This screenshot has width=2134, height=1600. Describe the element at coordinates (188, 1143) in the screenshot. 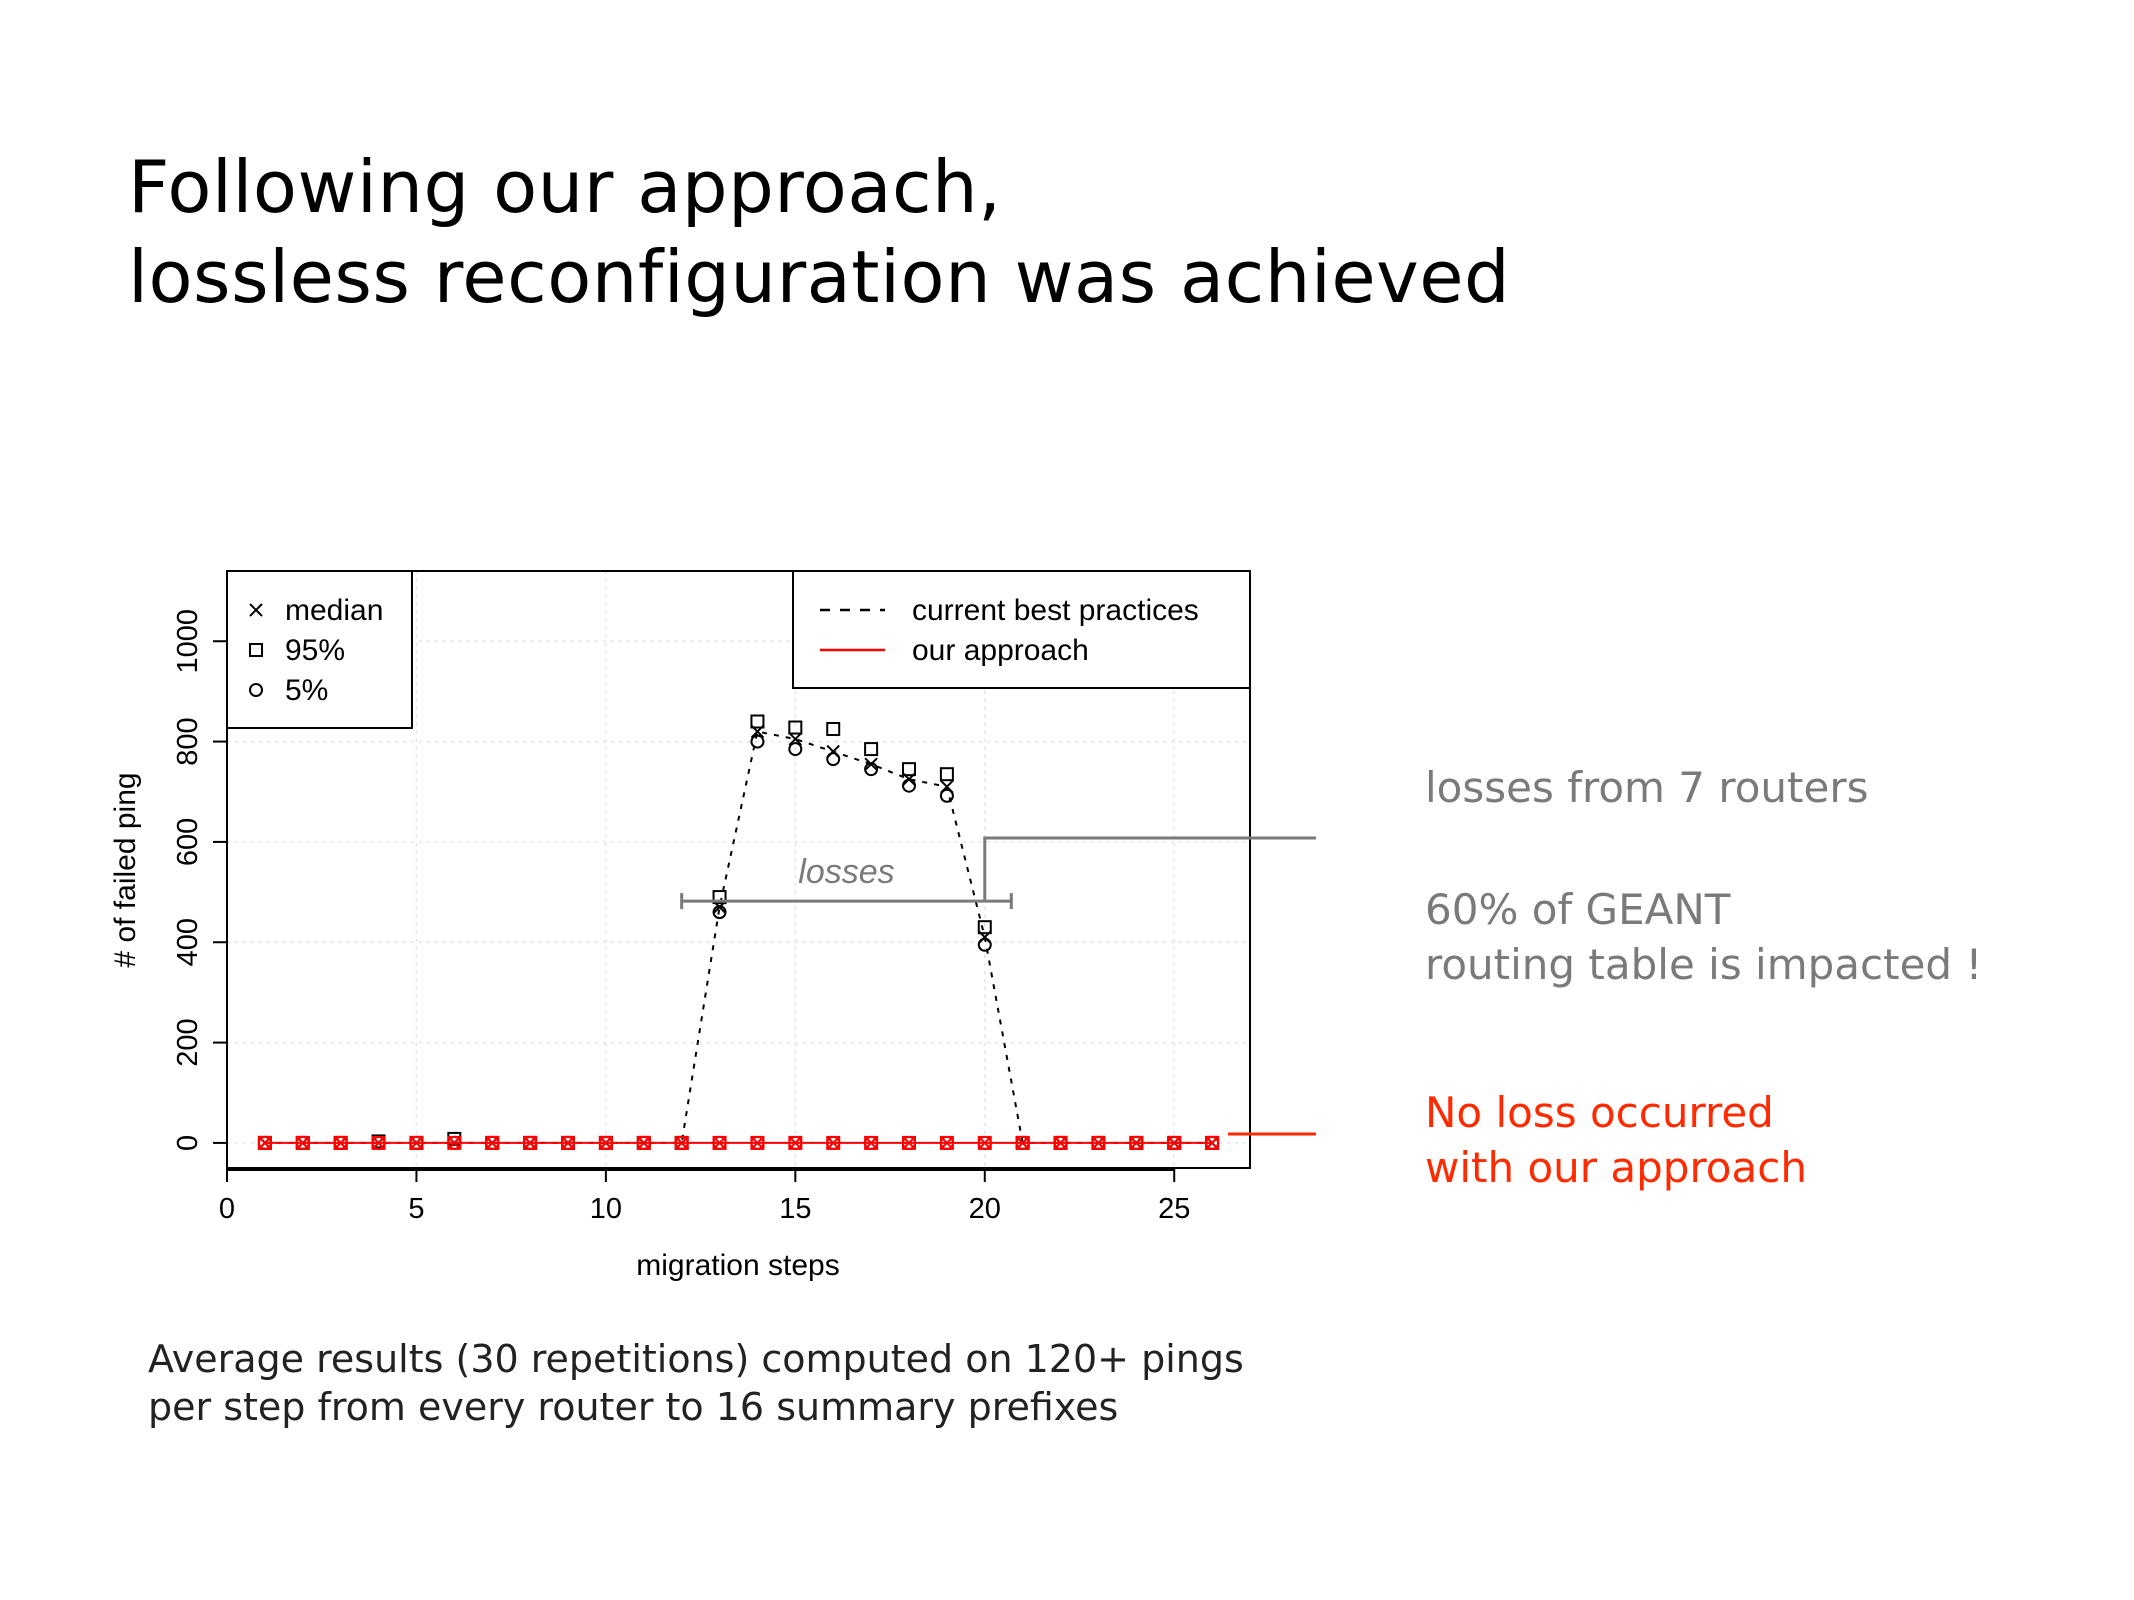

I see `y-tick-label: 0` at that location.